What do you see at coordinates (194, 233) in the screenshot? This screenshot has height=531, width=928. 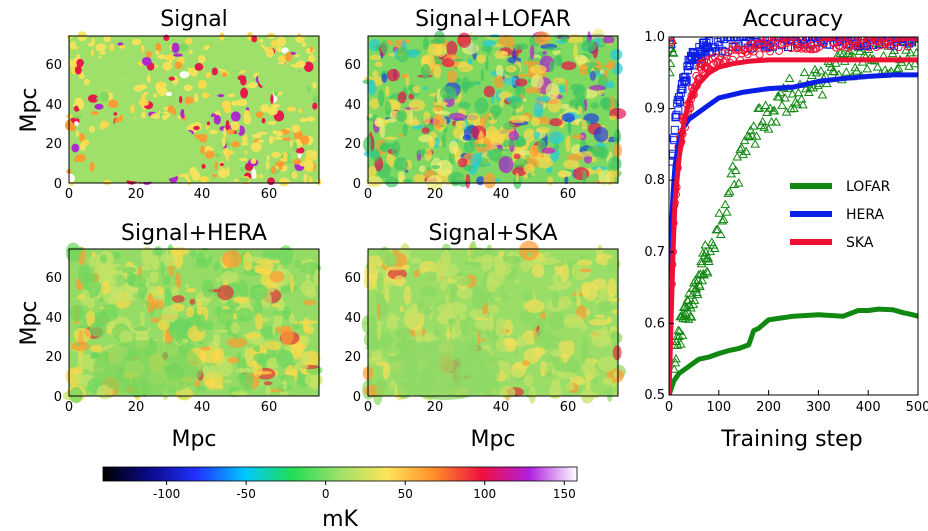 I see `panel-title: Signal+HERA` at bounding box center [194, 233].